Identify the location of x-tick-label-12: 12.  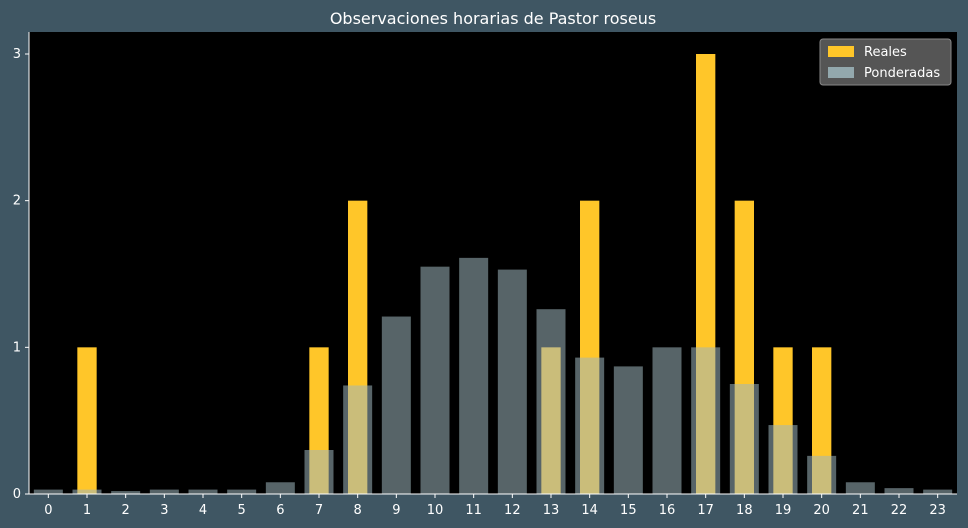
(512, 510).